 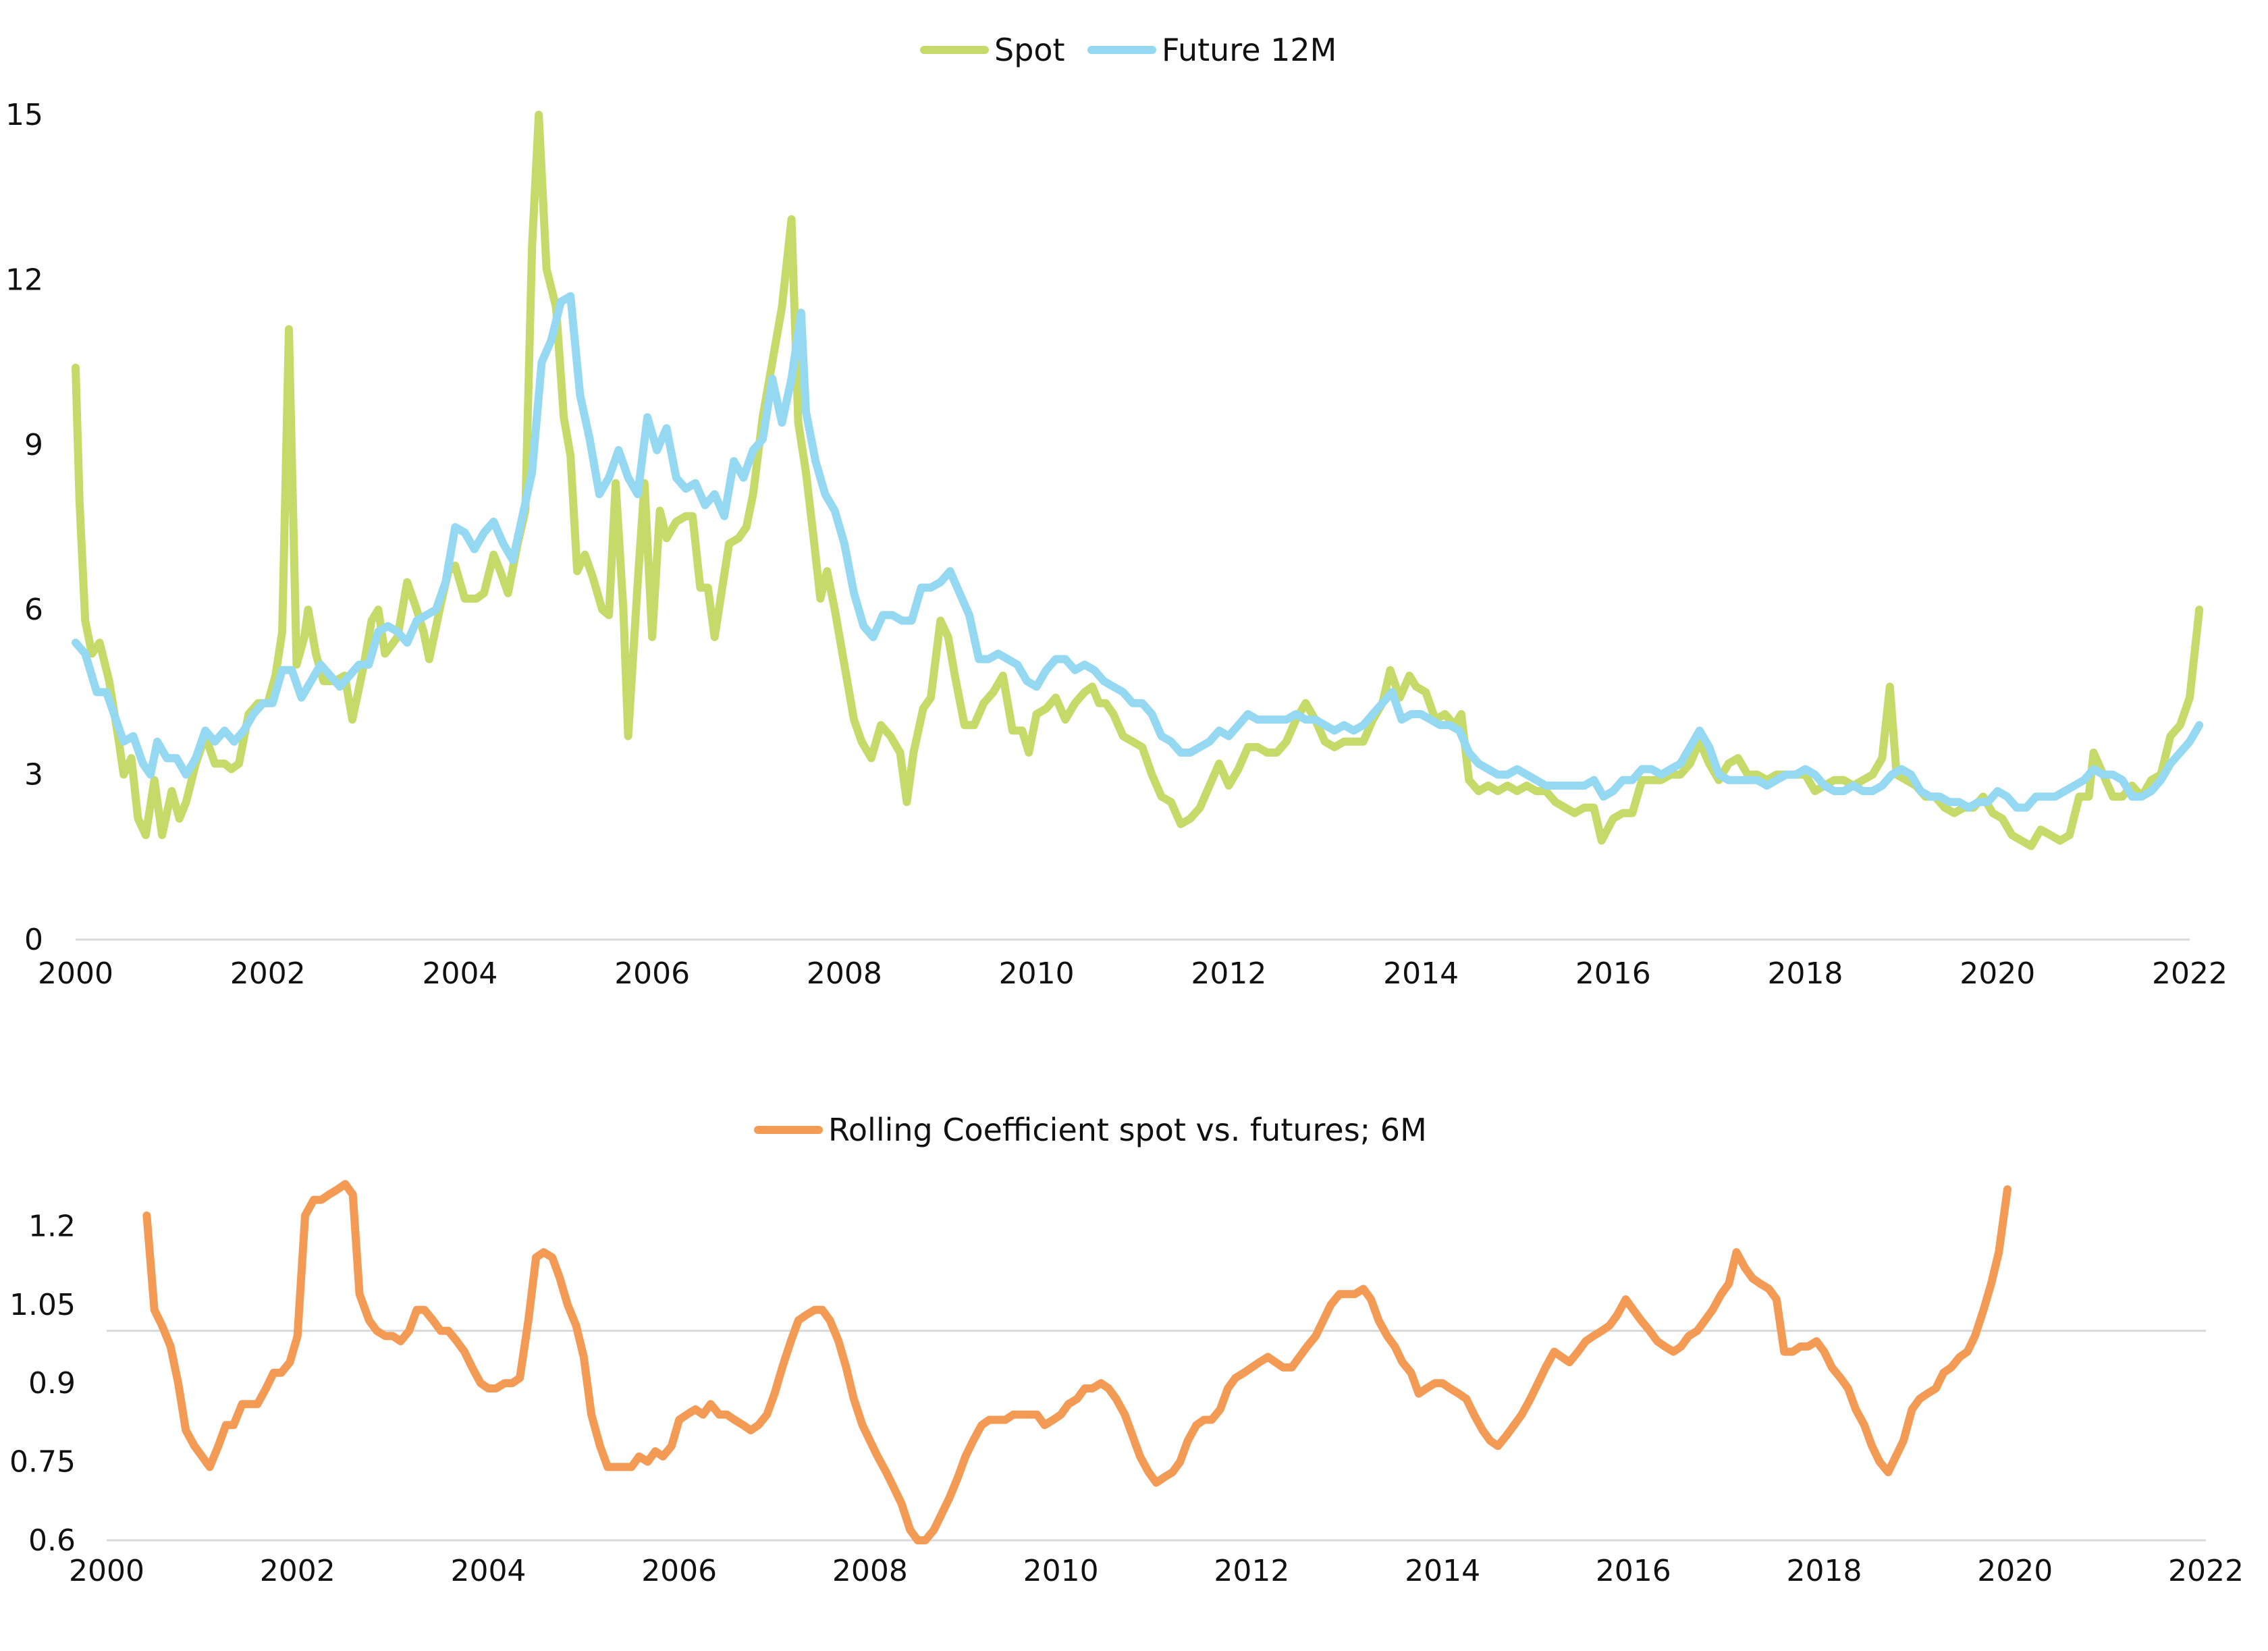 What do you see at coordinates (24, 115) in the screenshot?
I see `y-tick-label: 15` at bounding box center [24, 115].